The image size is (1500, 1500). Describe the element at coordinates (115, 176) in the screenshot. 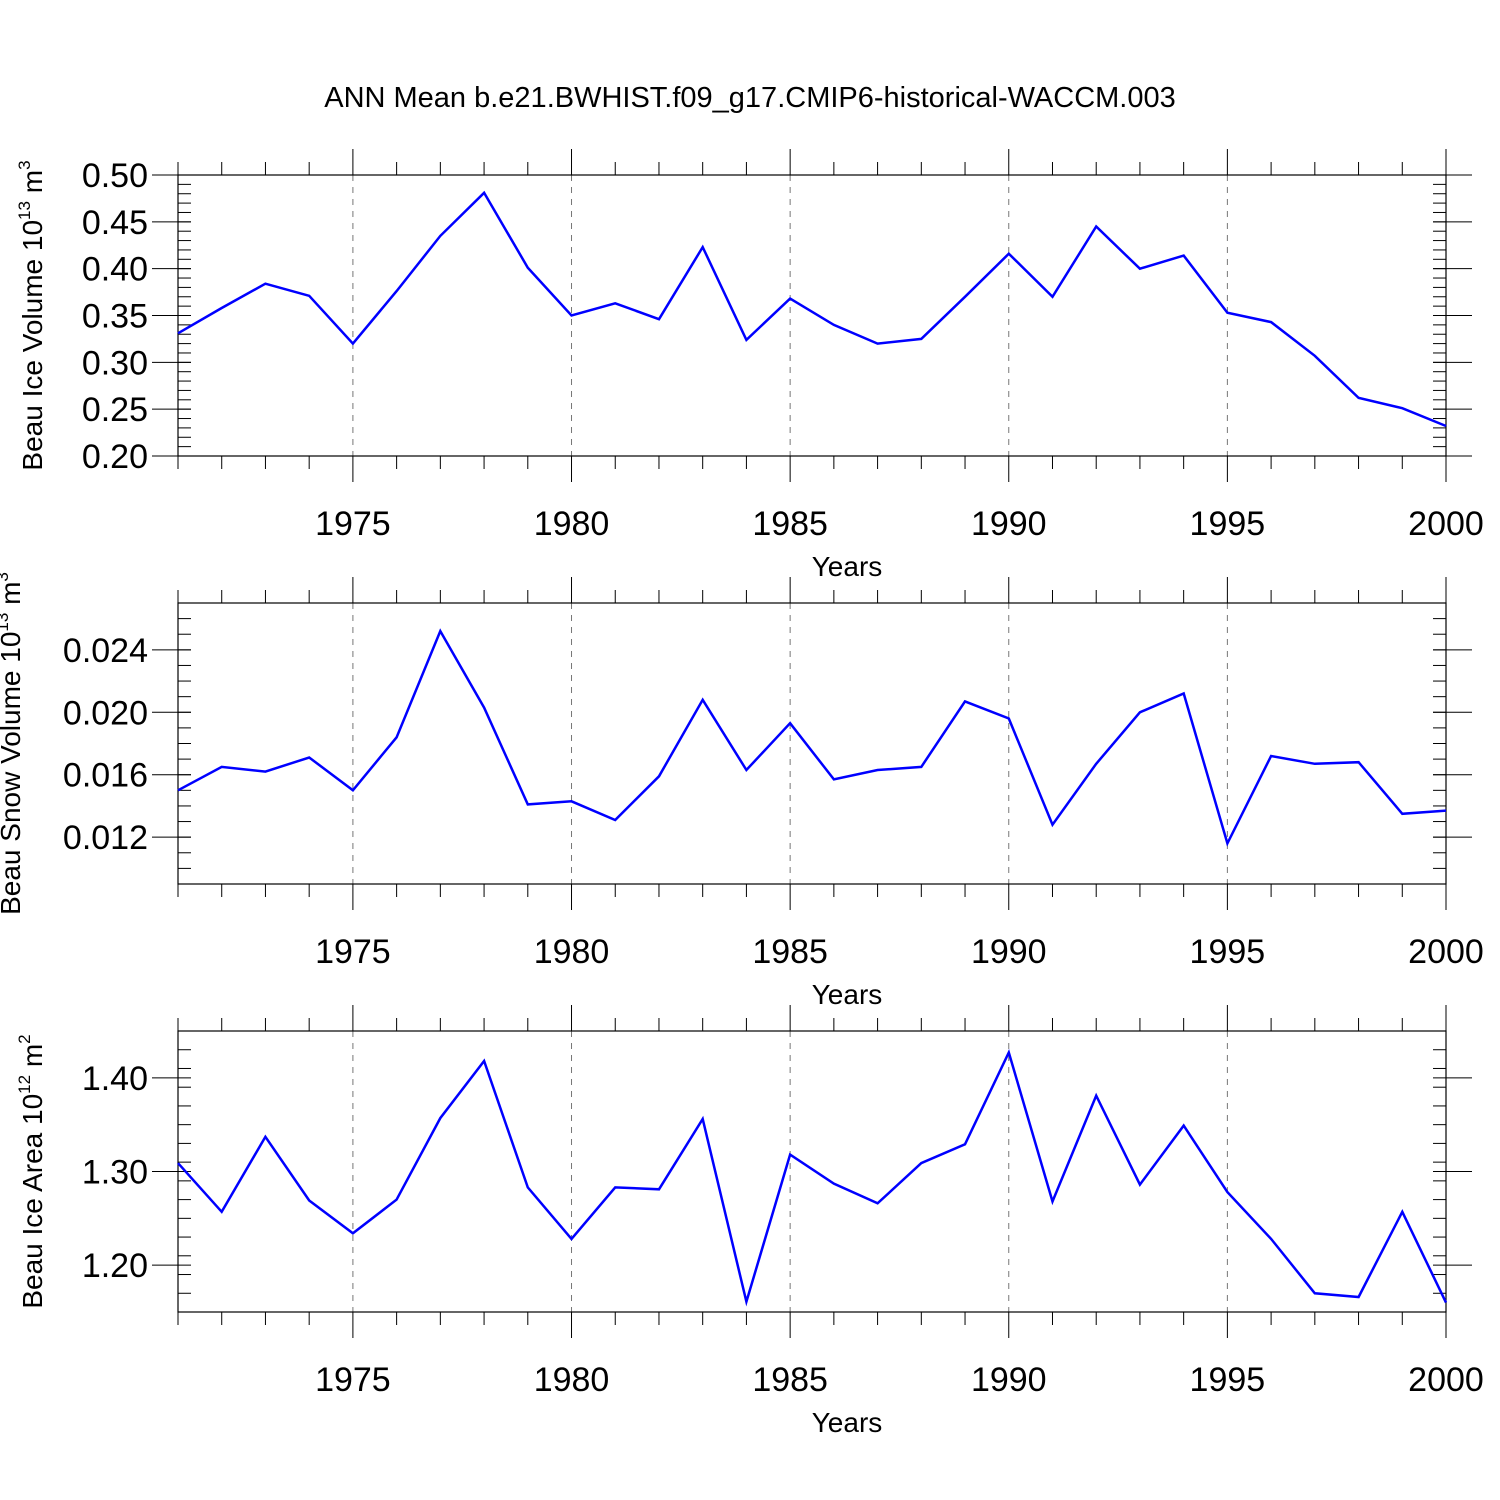

I see `y-tick-label: 0.50` at that location.